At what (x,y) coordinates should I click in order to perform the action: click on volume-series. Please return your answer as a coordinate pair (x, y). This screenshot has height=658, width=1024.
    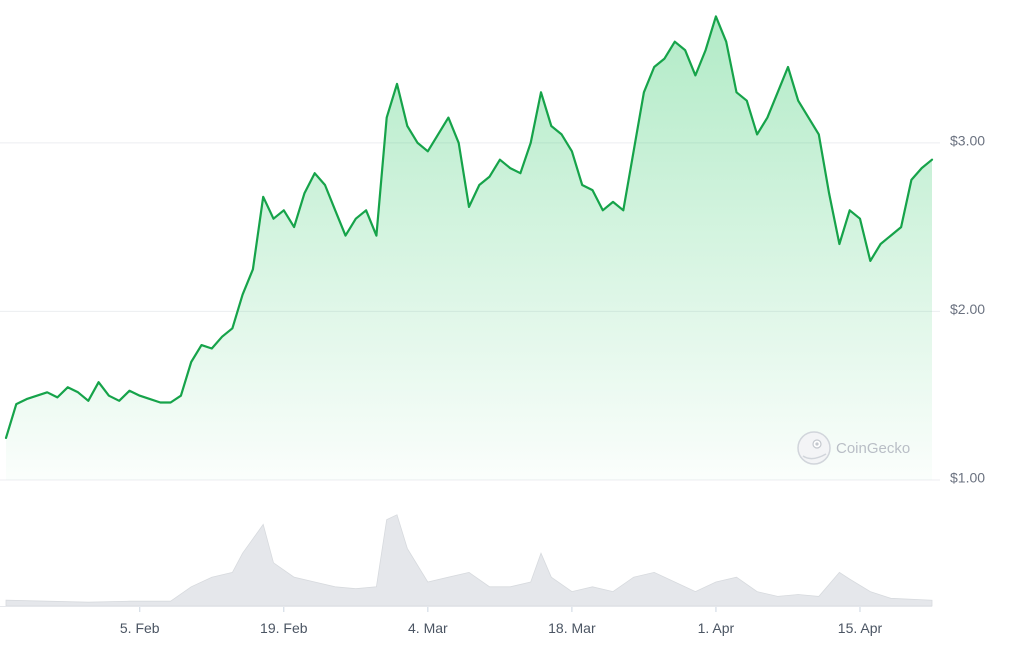
    Looking at the image, I should click on (469, 560).